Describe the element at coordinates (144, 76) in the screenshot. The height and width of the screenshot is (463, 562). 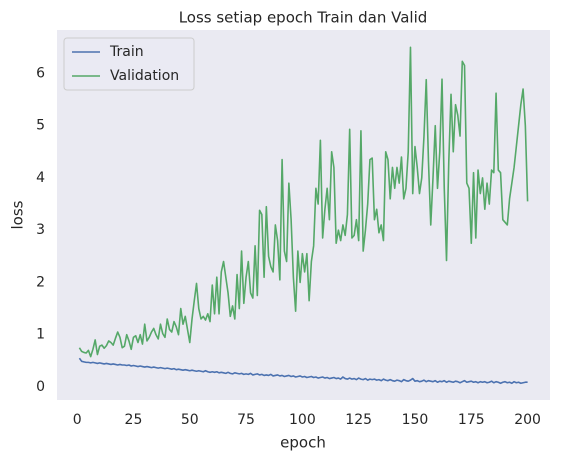
I see `legend-label: Validation` at that location.